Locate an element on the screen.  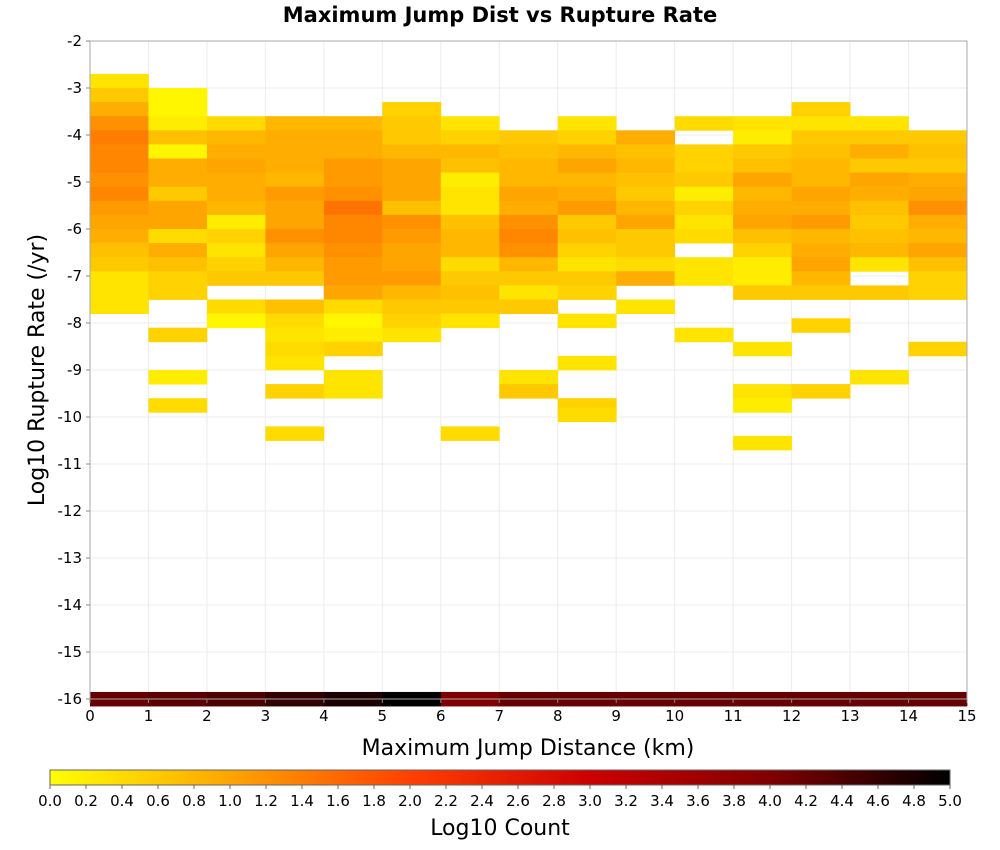
y-tick-label: -9 is located at coordinates (74, 370).